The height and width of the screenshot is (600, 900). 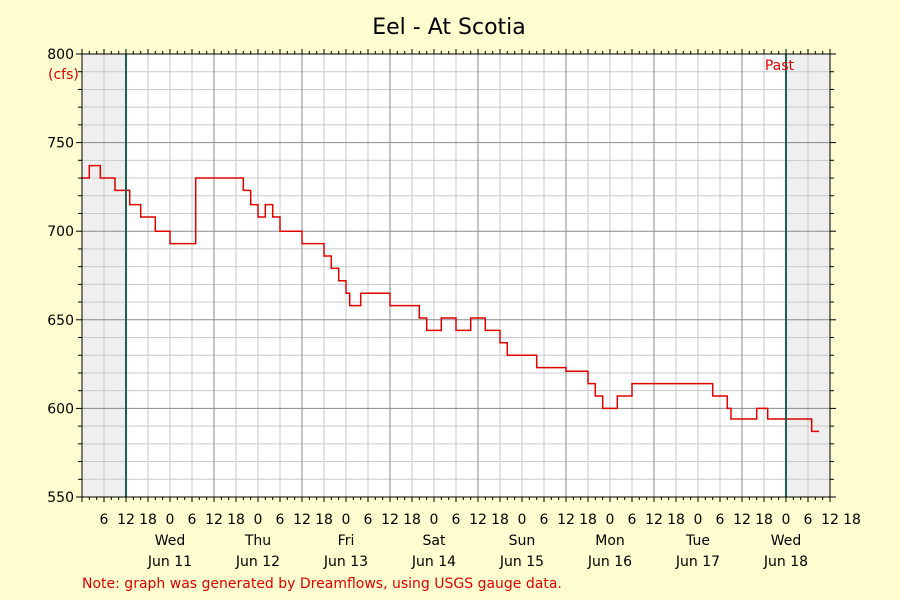 What do you see at coordinates (60, 321) in the screenshot?
I see `y-tick-label: 650` at bounding box center [60, 321].